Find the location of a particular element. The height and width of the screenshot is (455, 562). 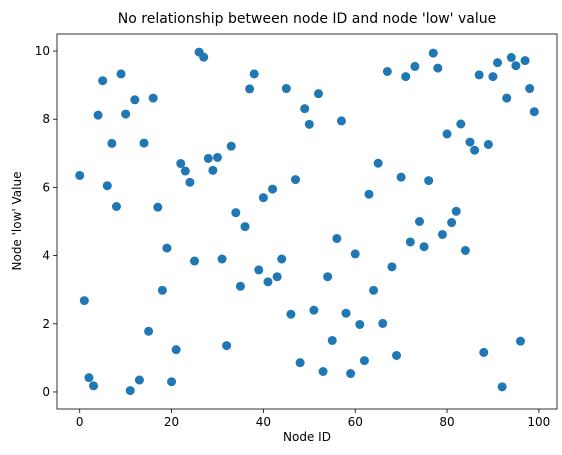

x-tick-label: 60 is located at coordinates (355, 422).